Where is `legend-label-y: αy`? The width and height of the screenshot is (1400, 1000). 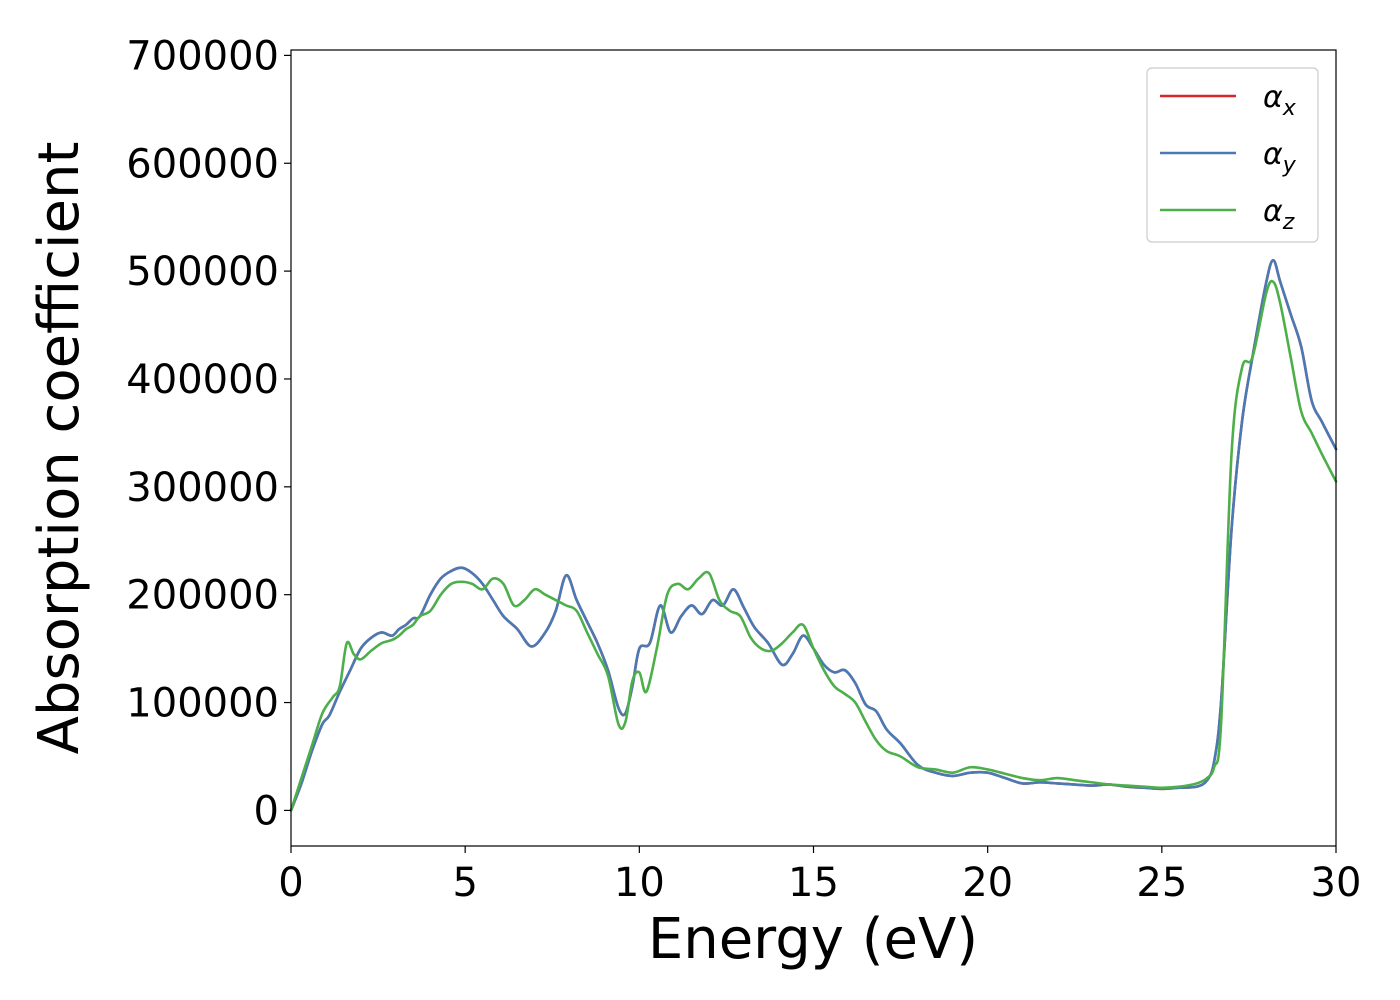 legend-label-y: αy is located at coordinates (1280, 157).